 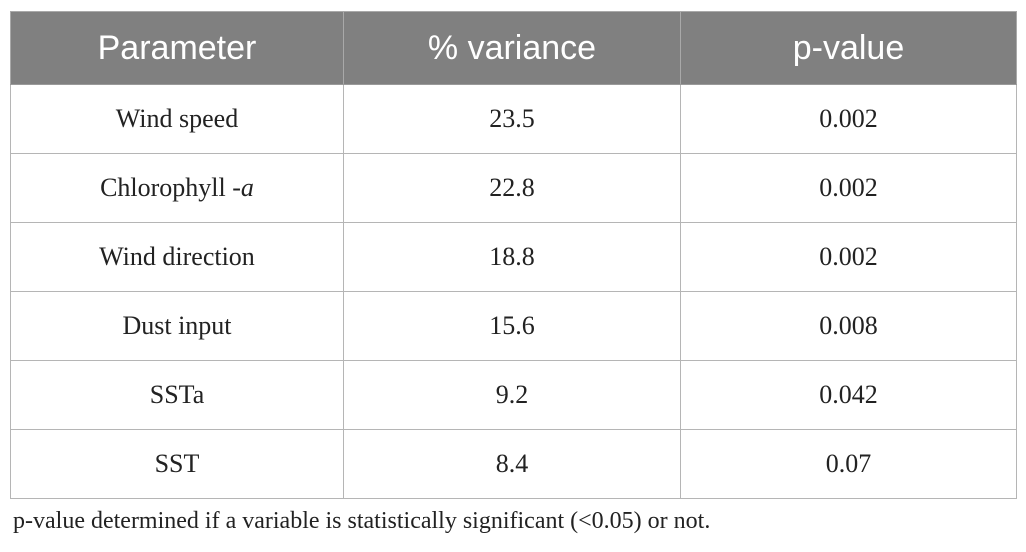 I want to click on table-row: SST 8.4 0.07, so click(x=513, y=464).